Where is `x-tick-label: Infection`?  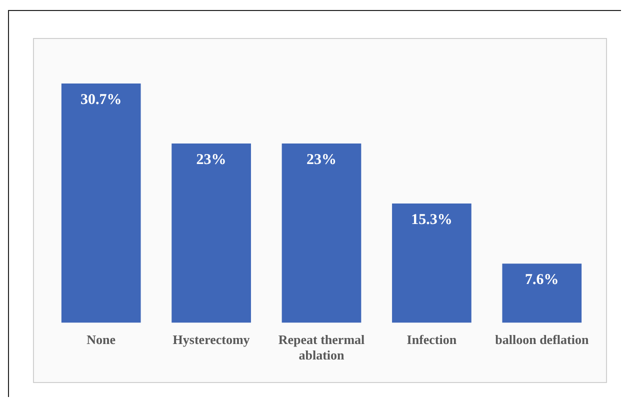 x-tick-label: Infection is located at coordinates (432, 339).